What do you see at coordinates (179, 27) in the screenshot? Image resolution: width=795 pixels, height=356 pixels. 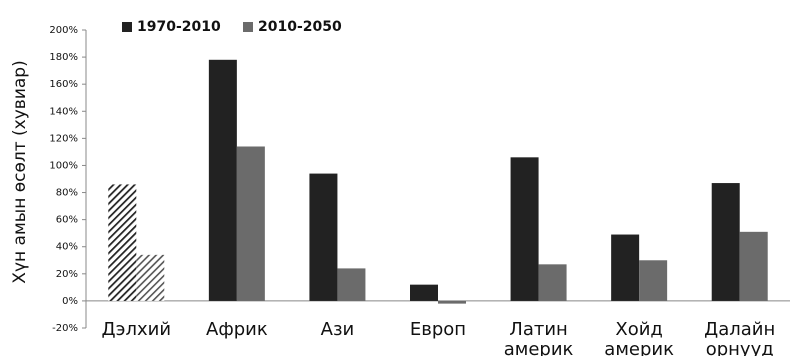 I see `legend-label: 1970-2010` at bounding box center [179, 27].